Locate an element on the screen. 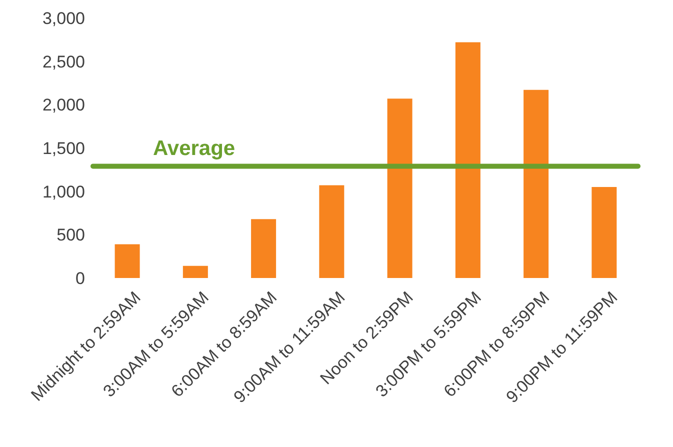 This screenshot has height=447, width=673. y-tick-label: 0 is located at coordinates (80, 278).